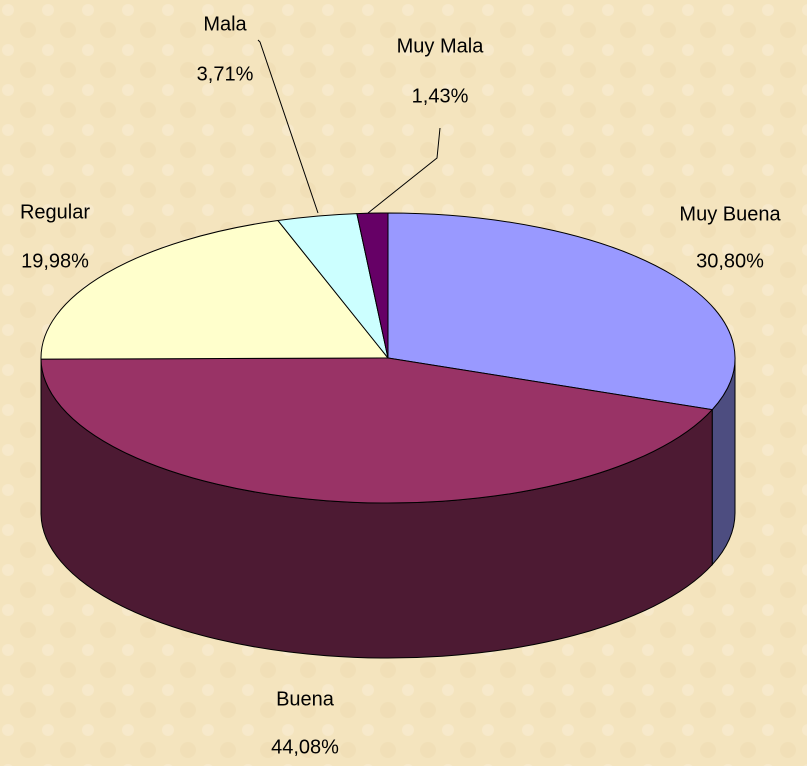  Describe the element at coordinates (305, 699) in the screenshot. I see `category-label: Buena` at that location.